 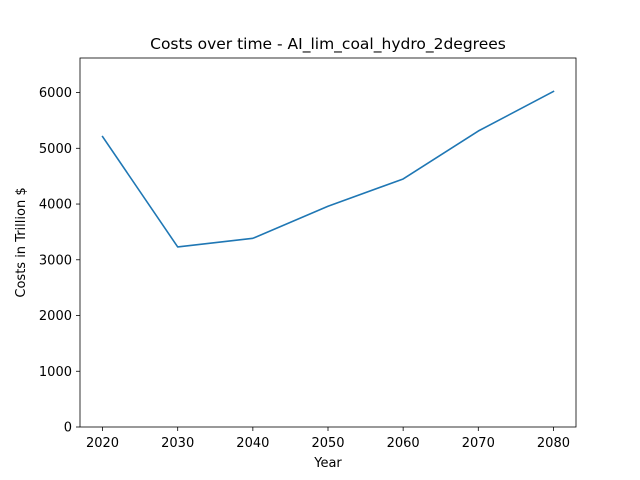 I want to click on x-tick-label: 2080, so click(x=553, y=443).